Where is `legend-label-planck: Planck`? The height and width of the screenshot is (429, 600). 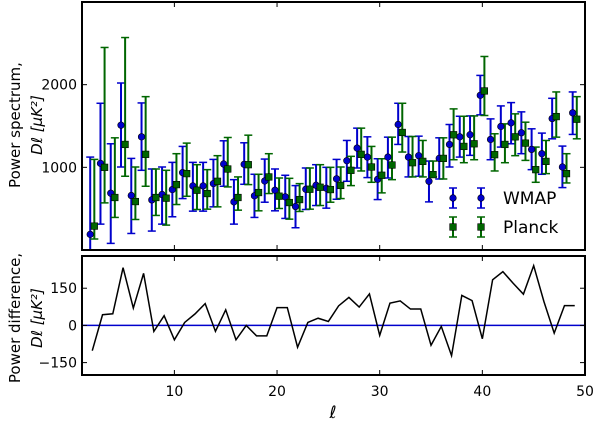 legend-label-planck: Planck is located at coordinates (531, 228).